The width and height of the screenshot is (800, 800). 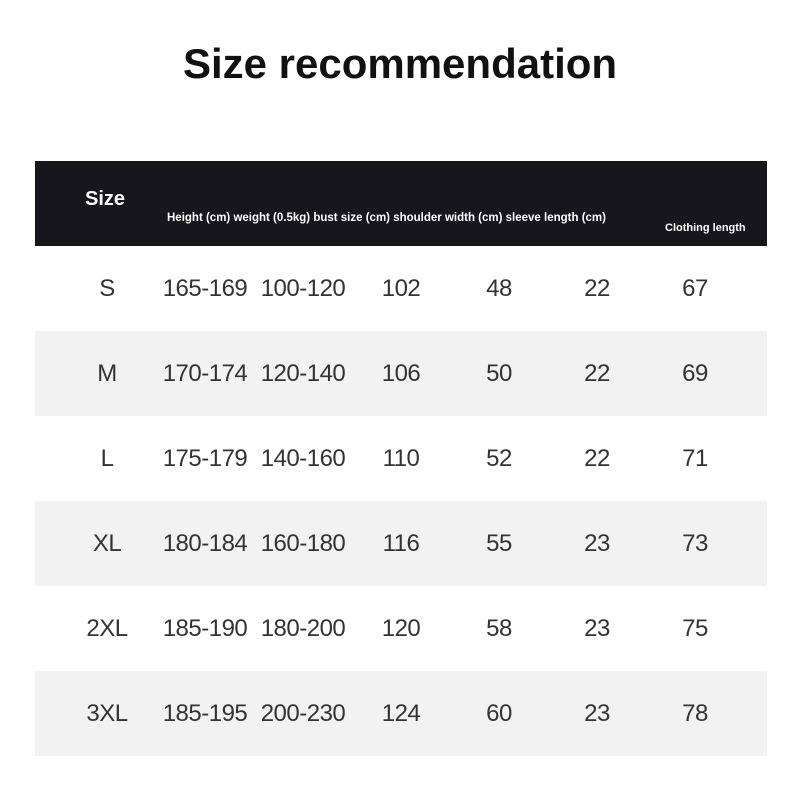 What do you see at coordinates (499, 288) in the screenshot?
I see `table-cell: 48` at bounding box center [499, 288].